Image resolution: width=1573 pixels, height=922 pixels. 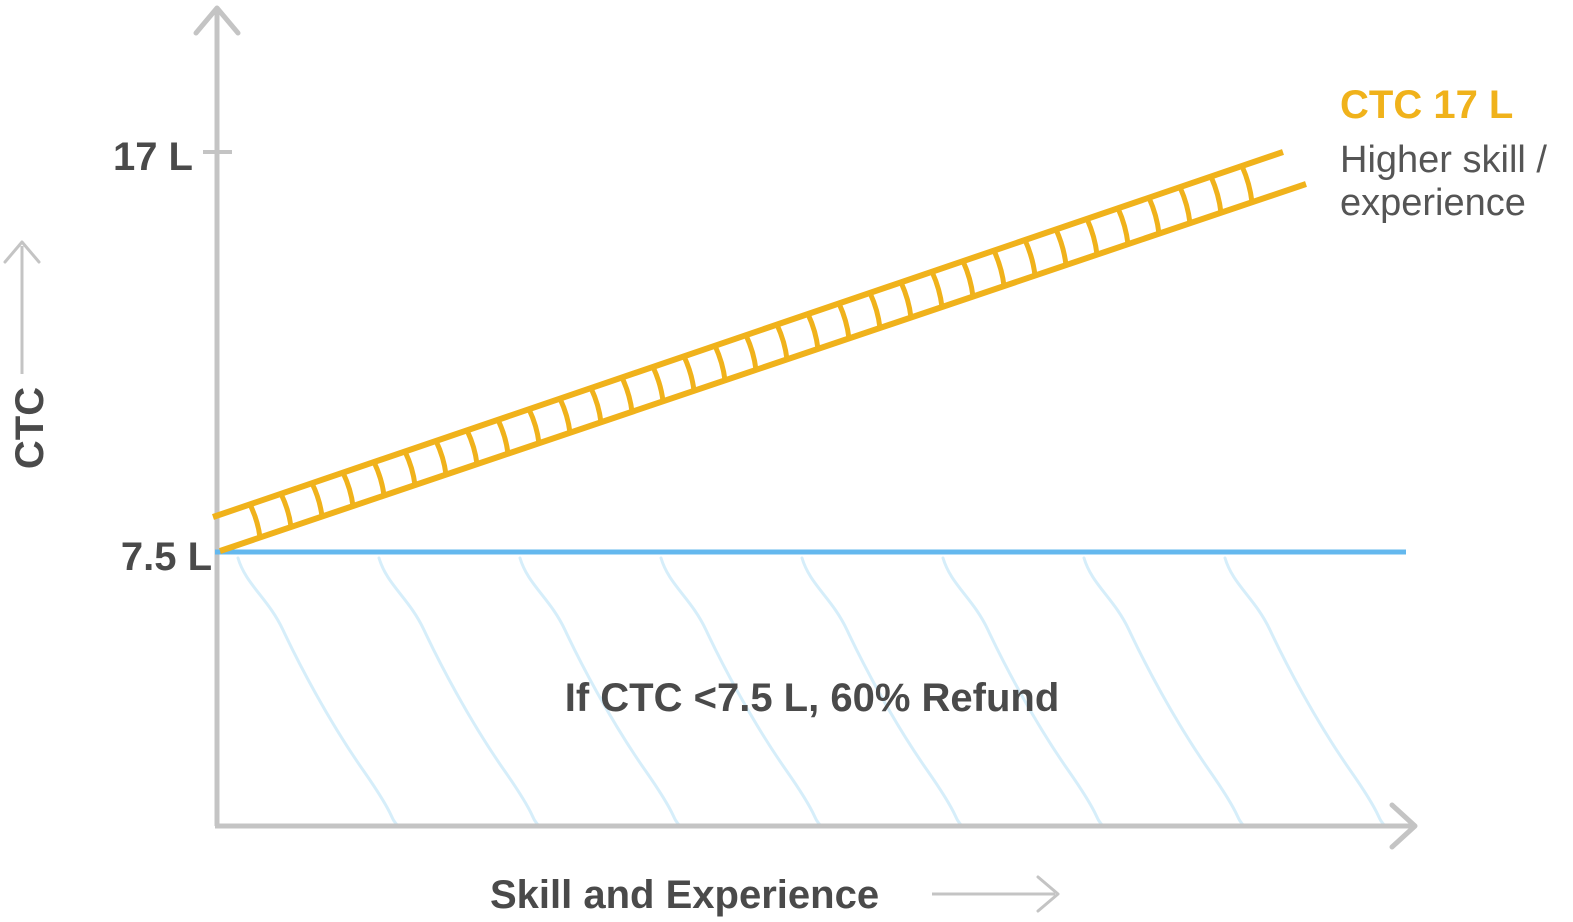 I want to click on y-axis-arrowhead, so click(x=217, y=20).